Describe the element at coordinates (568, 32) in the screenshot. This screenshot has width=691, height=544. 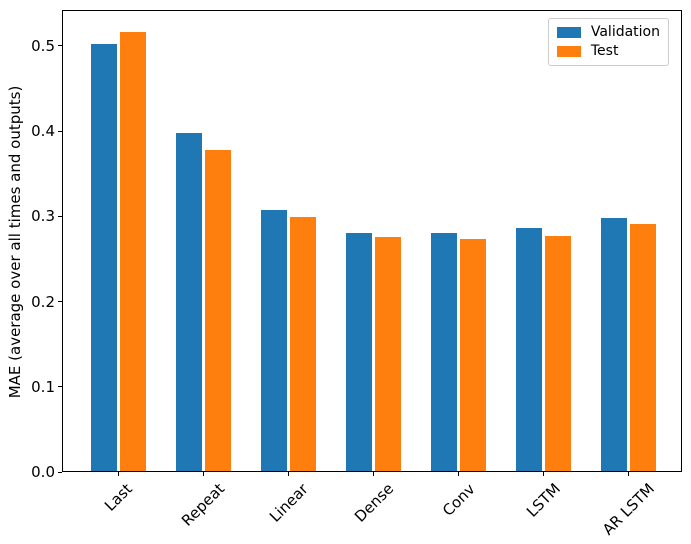
I see `legend-swatch-validation` at that location.